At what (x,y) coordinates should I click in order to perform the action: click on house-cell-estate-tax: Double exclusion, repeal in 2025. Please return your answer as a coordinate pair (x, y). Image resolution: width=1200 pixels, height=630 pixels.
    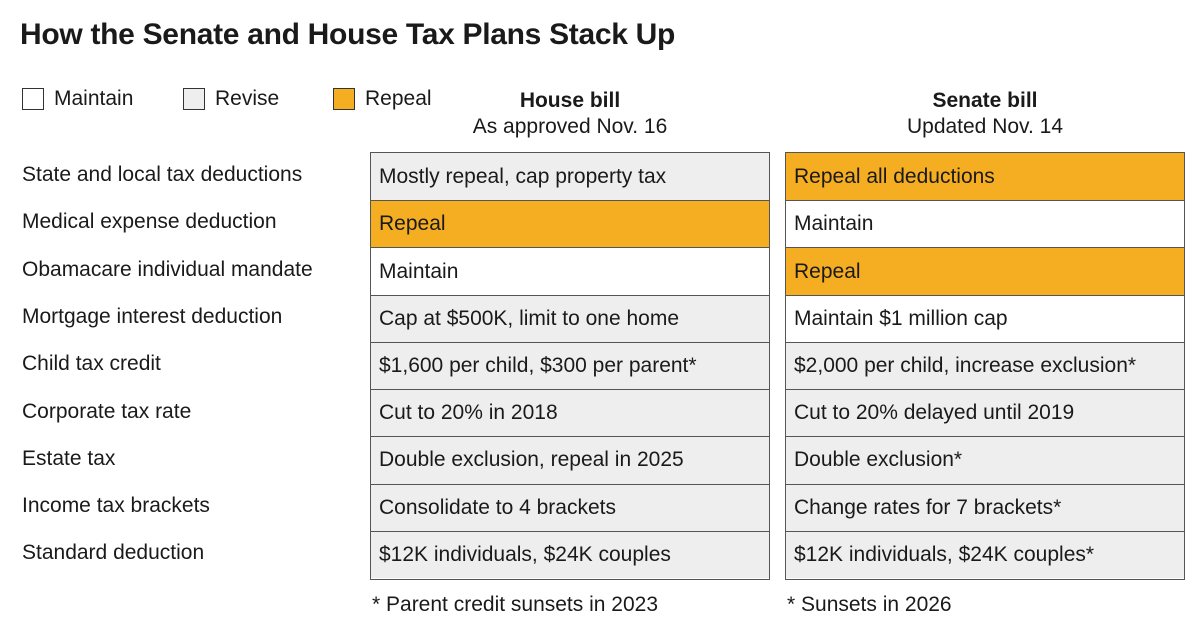
    Looking at the image, I should click on (570, 460).